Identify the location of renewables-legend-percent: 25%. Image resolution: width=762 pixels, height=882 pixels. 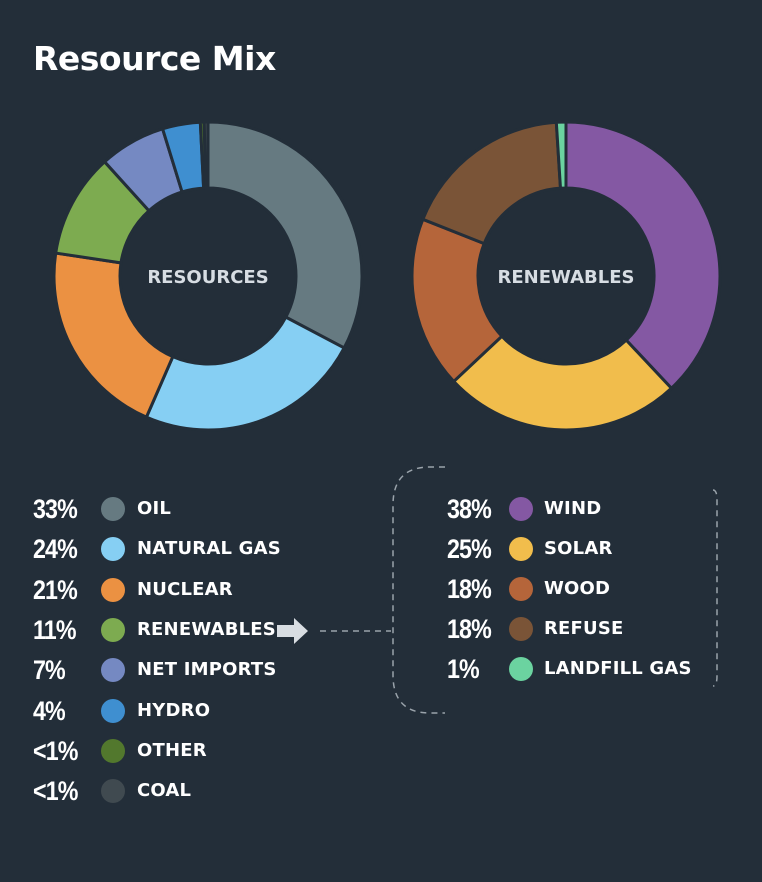
(469, 549).